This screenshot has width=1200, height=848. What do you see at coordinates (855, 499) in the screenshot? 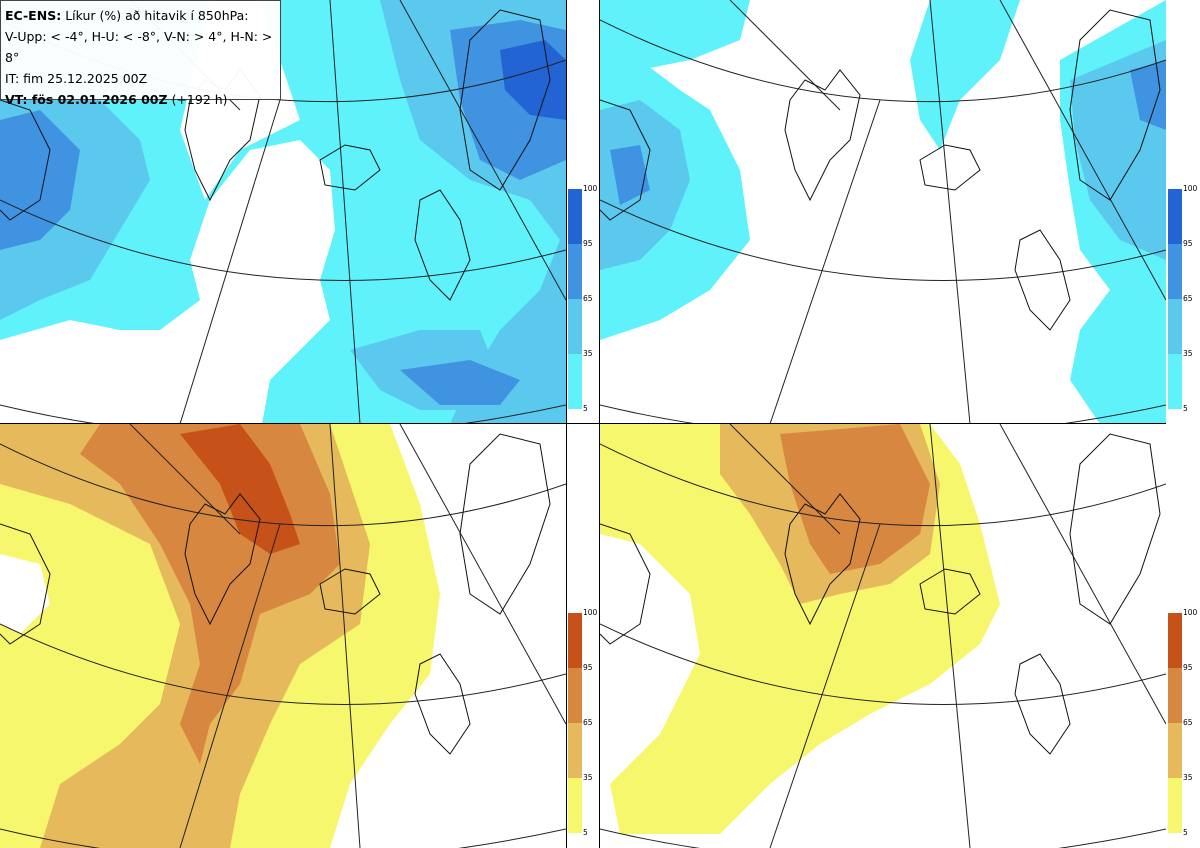
I see `prob-area-orange` at bounding box center [855, 499].